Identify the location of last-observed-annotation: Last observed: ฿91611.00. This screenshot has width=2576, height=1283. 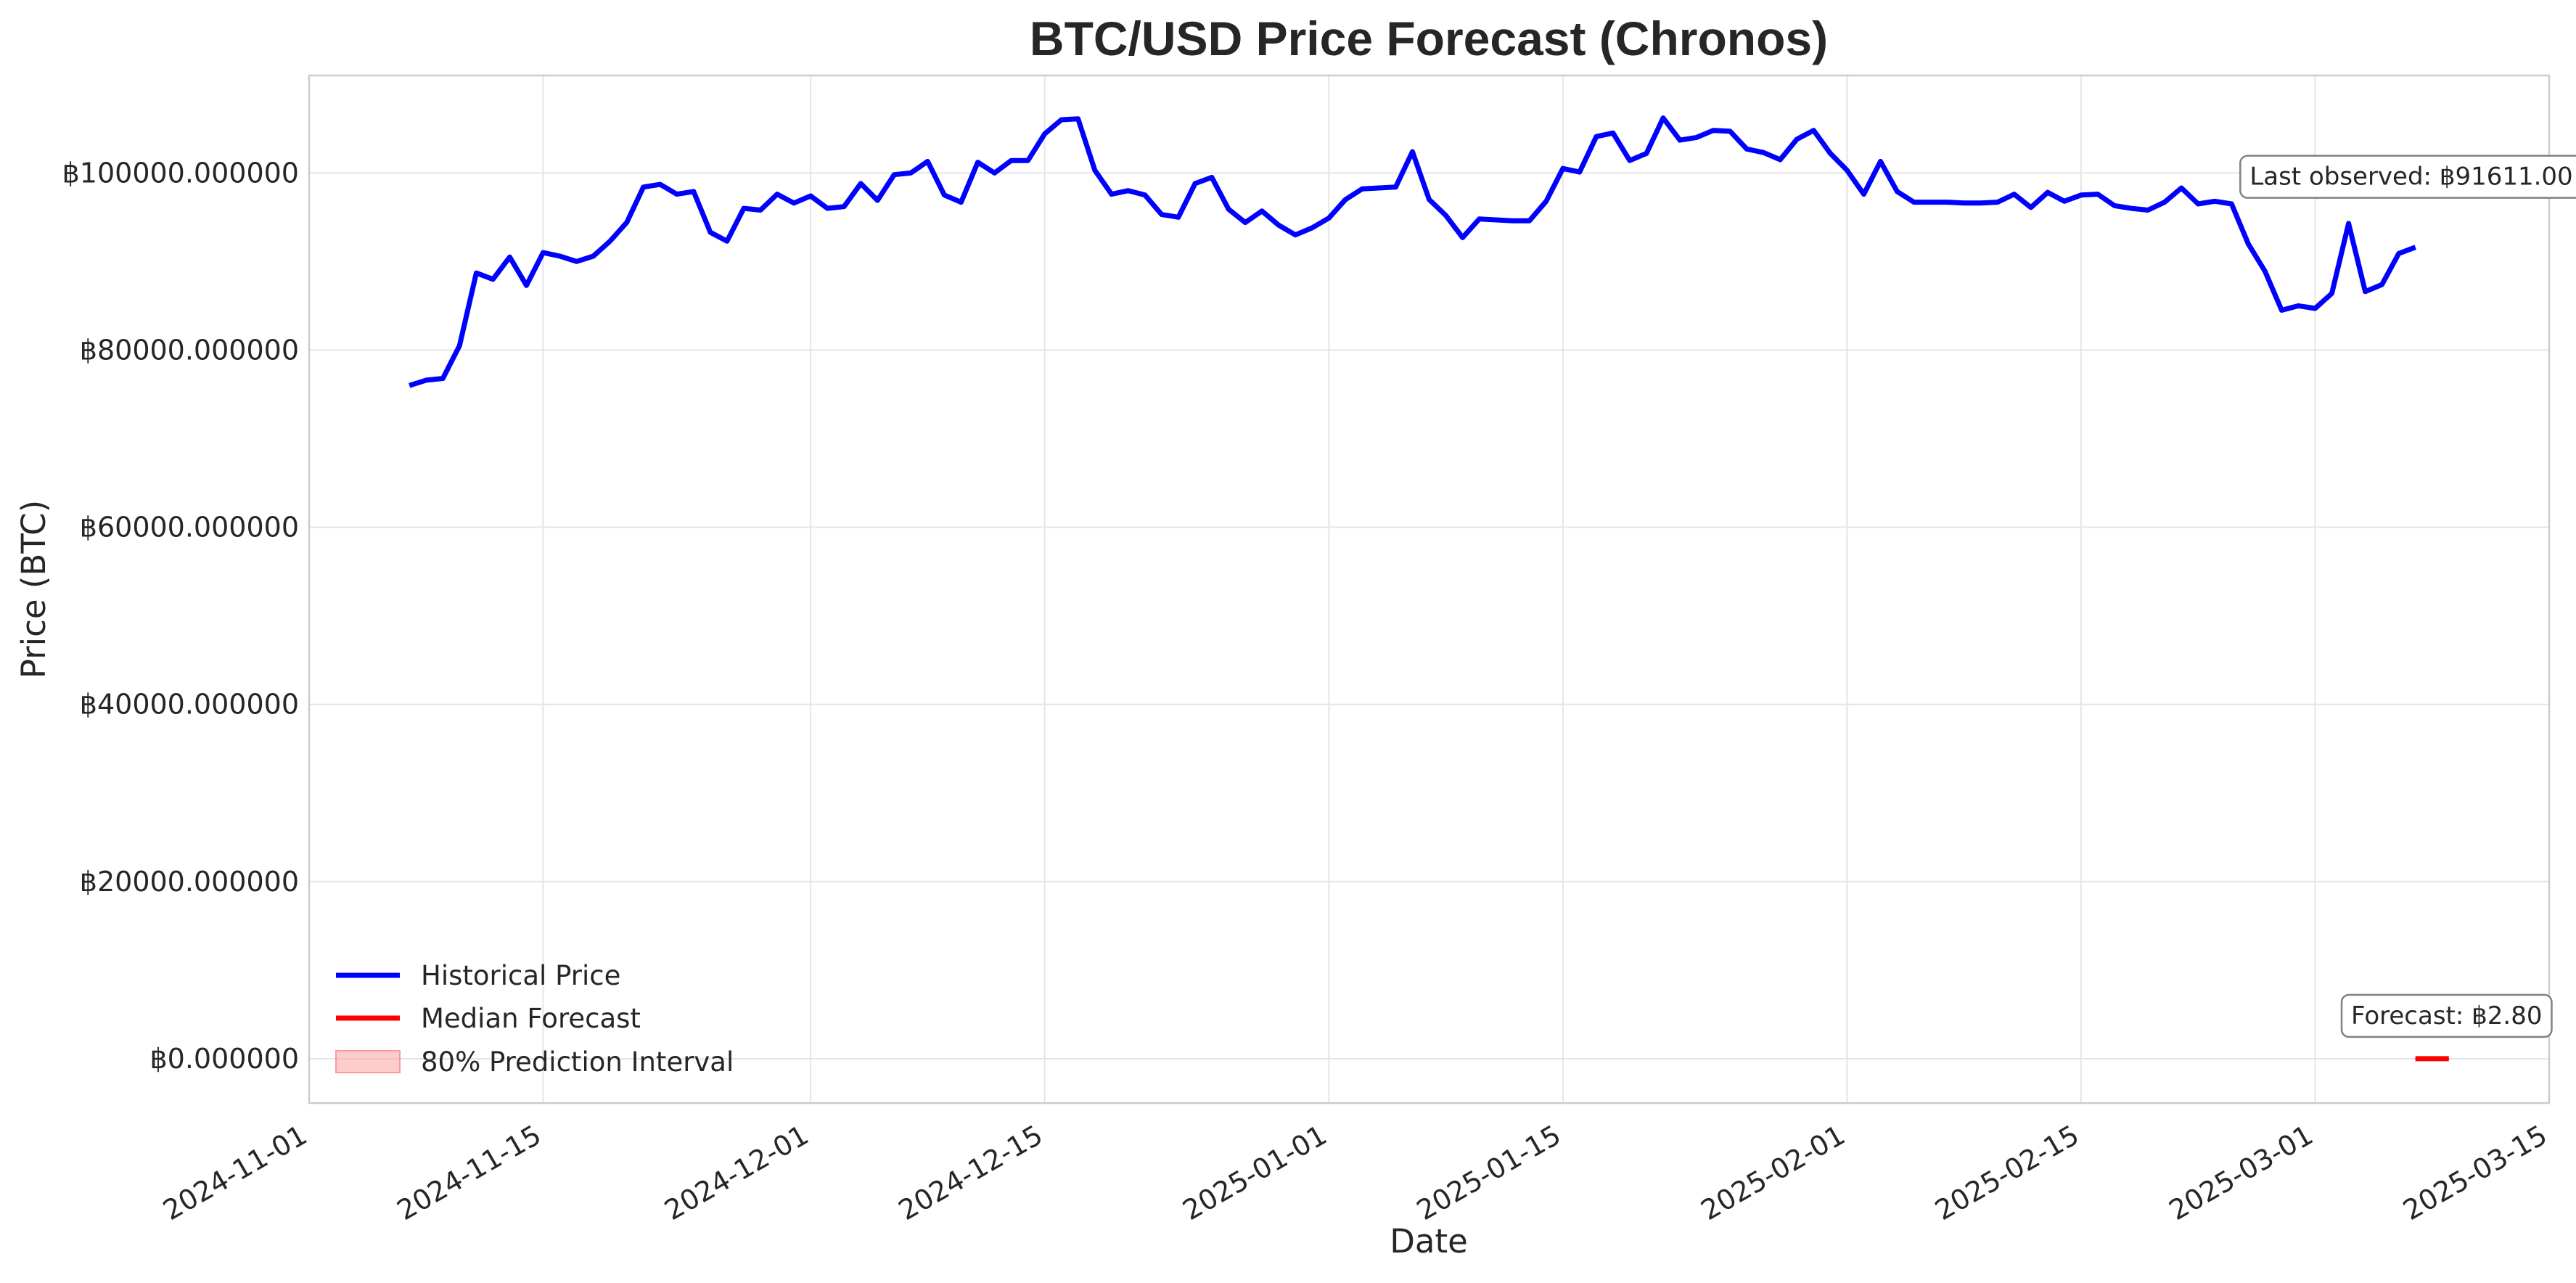
(2407, 177).